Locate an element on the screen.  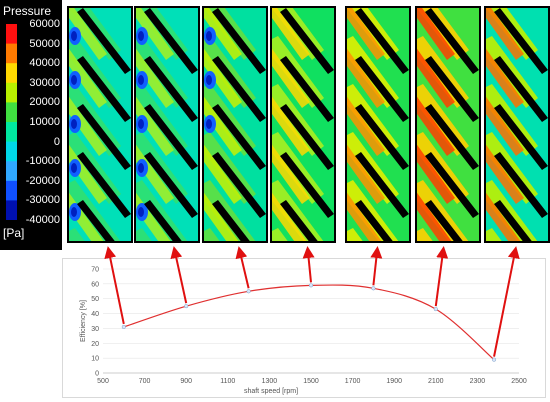
x-tick-label: 900 is located at coordinates (186, 381).